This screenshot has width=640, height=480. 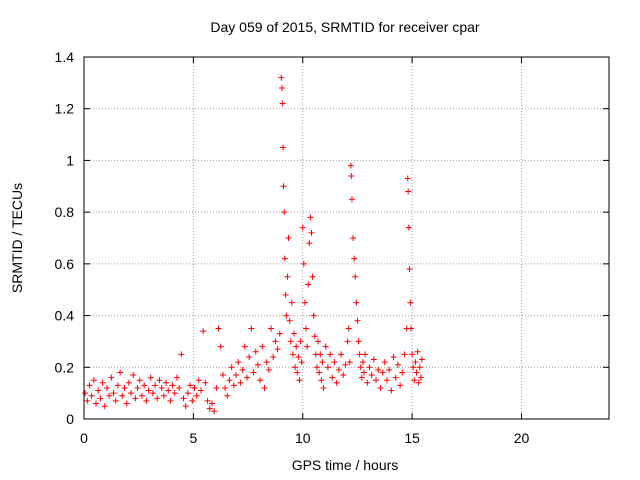 I want to click on x-axis-label: GPS time / hours, so click(x=345, y=465).